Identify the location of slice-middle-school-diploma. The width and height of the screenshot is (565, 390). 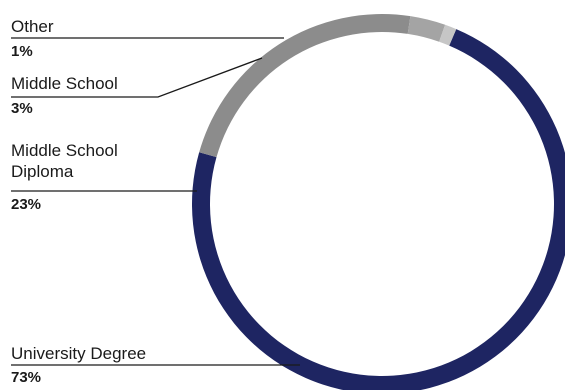
(305, 86).